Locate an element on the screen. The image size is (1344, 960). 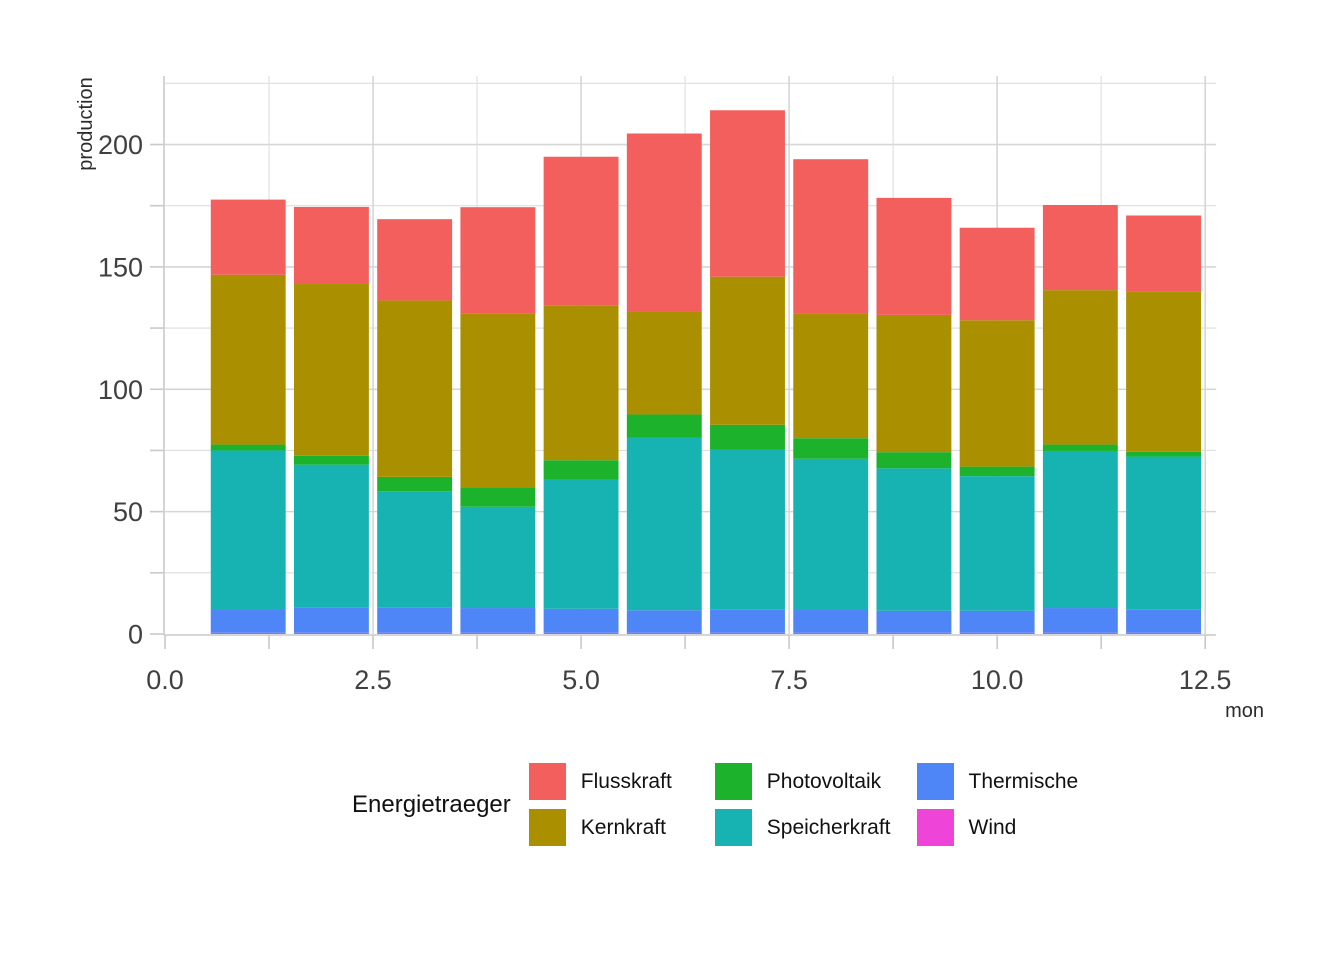
y-tick-label: 0 is located at coordinates (135, 635).